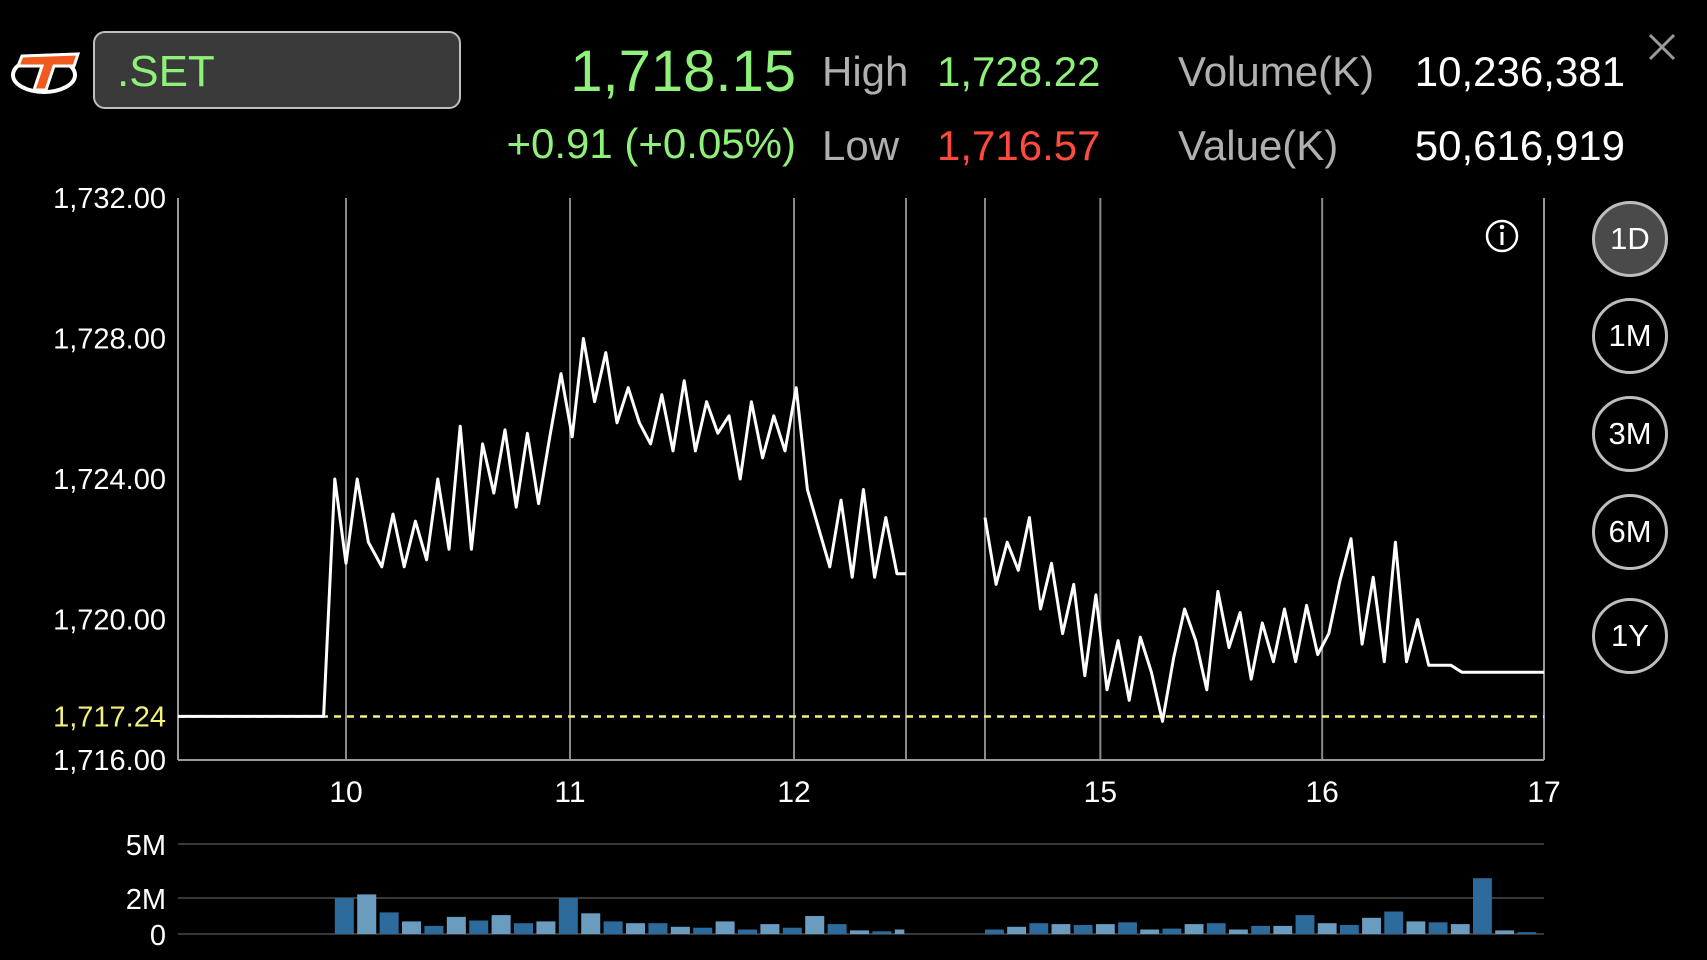 Image resolution: width=1707 pixels, height=960 pixels. I want to click on info-icon, so click(1502, 236).